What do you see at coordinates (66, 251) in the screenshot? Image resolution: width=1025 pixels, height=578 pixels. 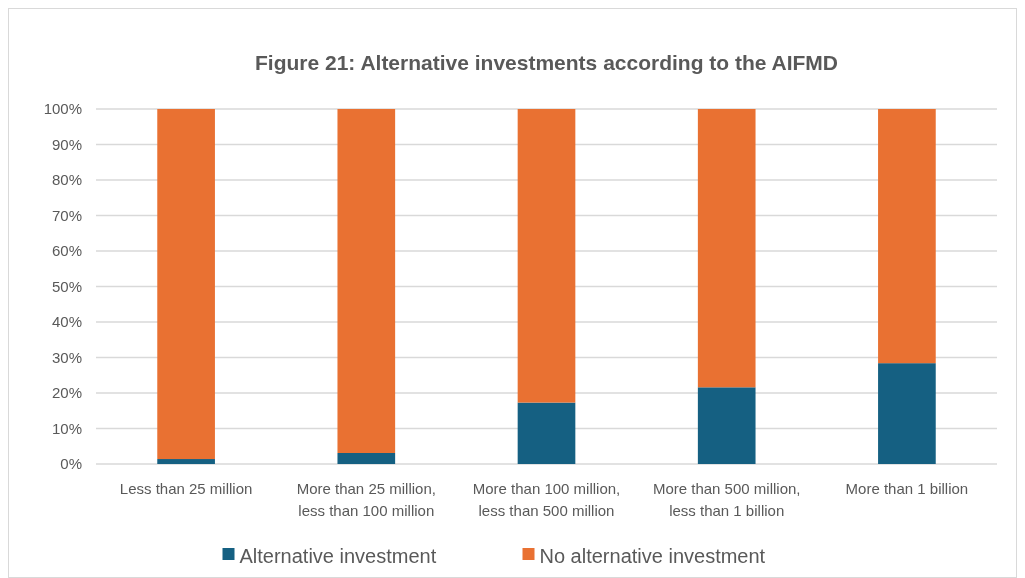 I see `y-tick-label: 60%` at bounding box center [66, 251].